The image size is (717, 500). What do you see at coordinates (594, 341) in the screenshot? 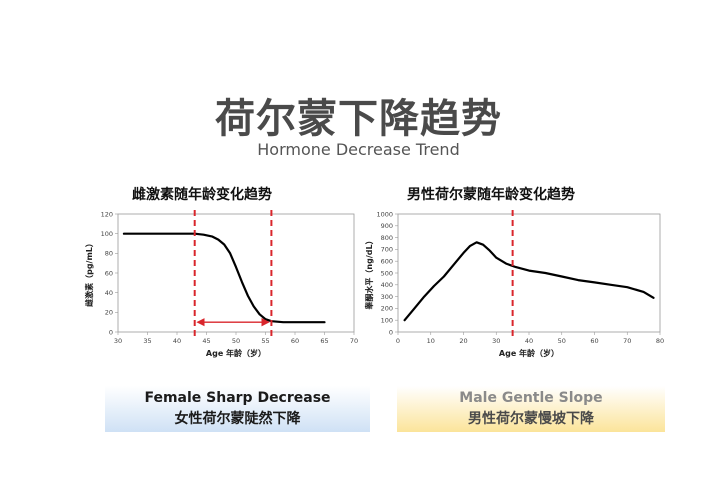
I see `male-x-tick-label: 60` at bounding box center [594, 341].